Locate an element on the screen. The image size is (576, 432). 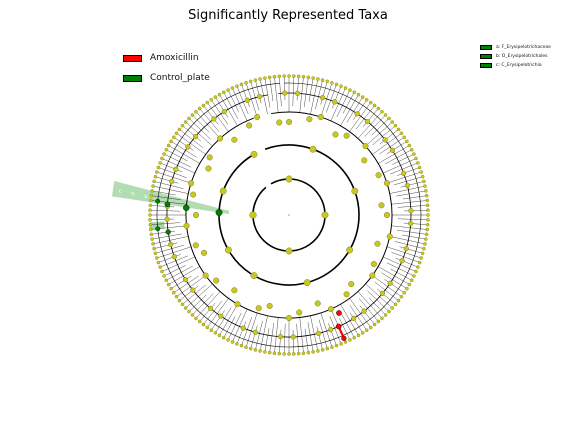
clade-node-control is located at coordinates (158, 201).